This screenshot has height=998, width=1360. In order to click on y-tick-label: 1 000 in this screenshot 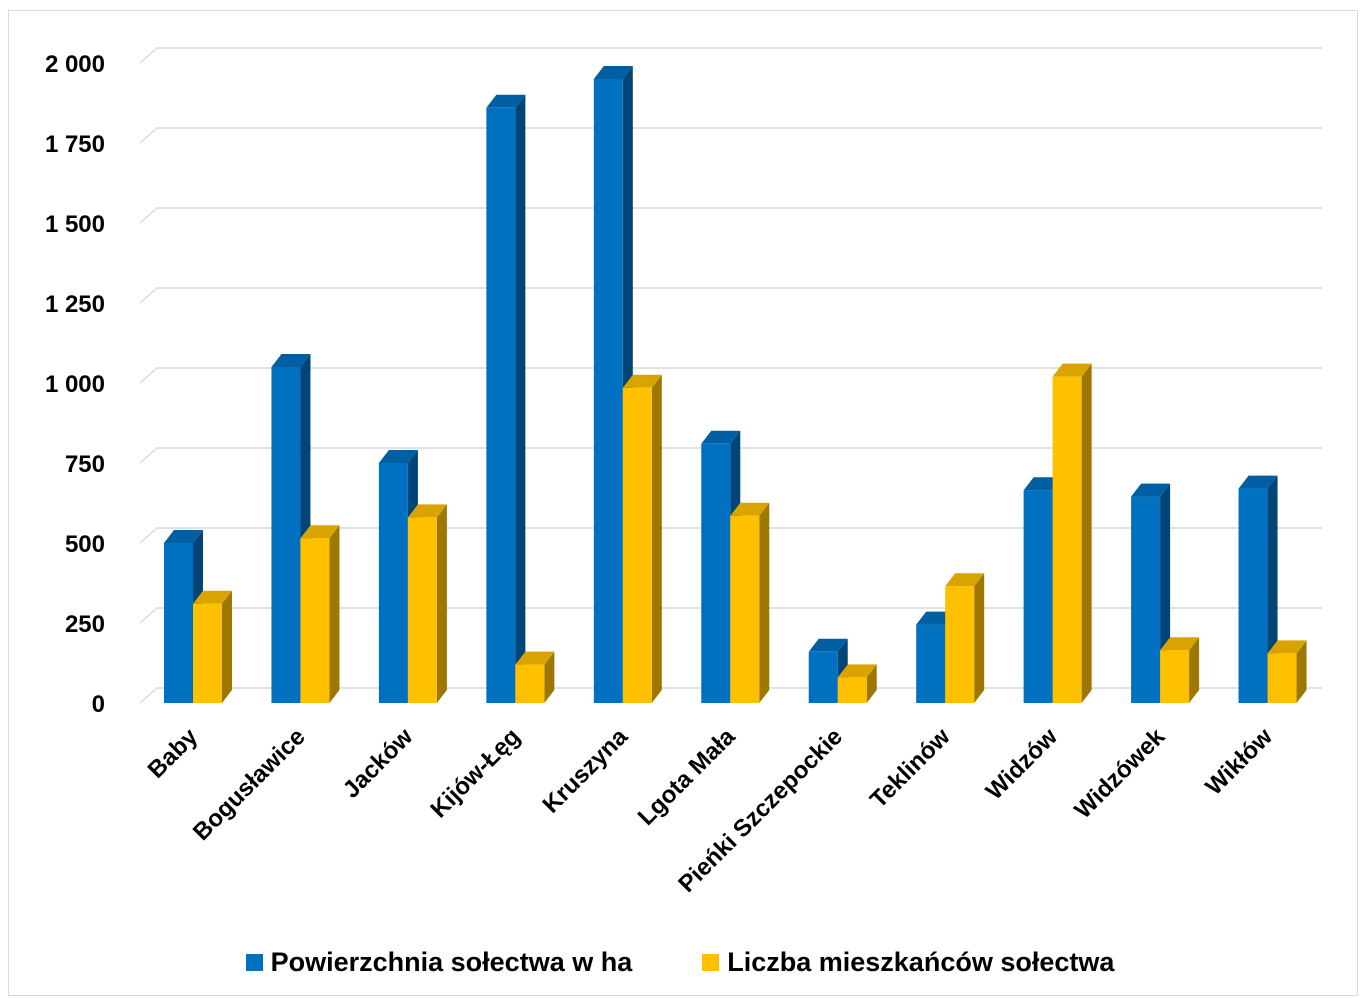, I will do `click(75, 384)`.